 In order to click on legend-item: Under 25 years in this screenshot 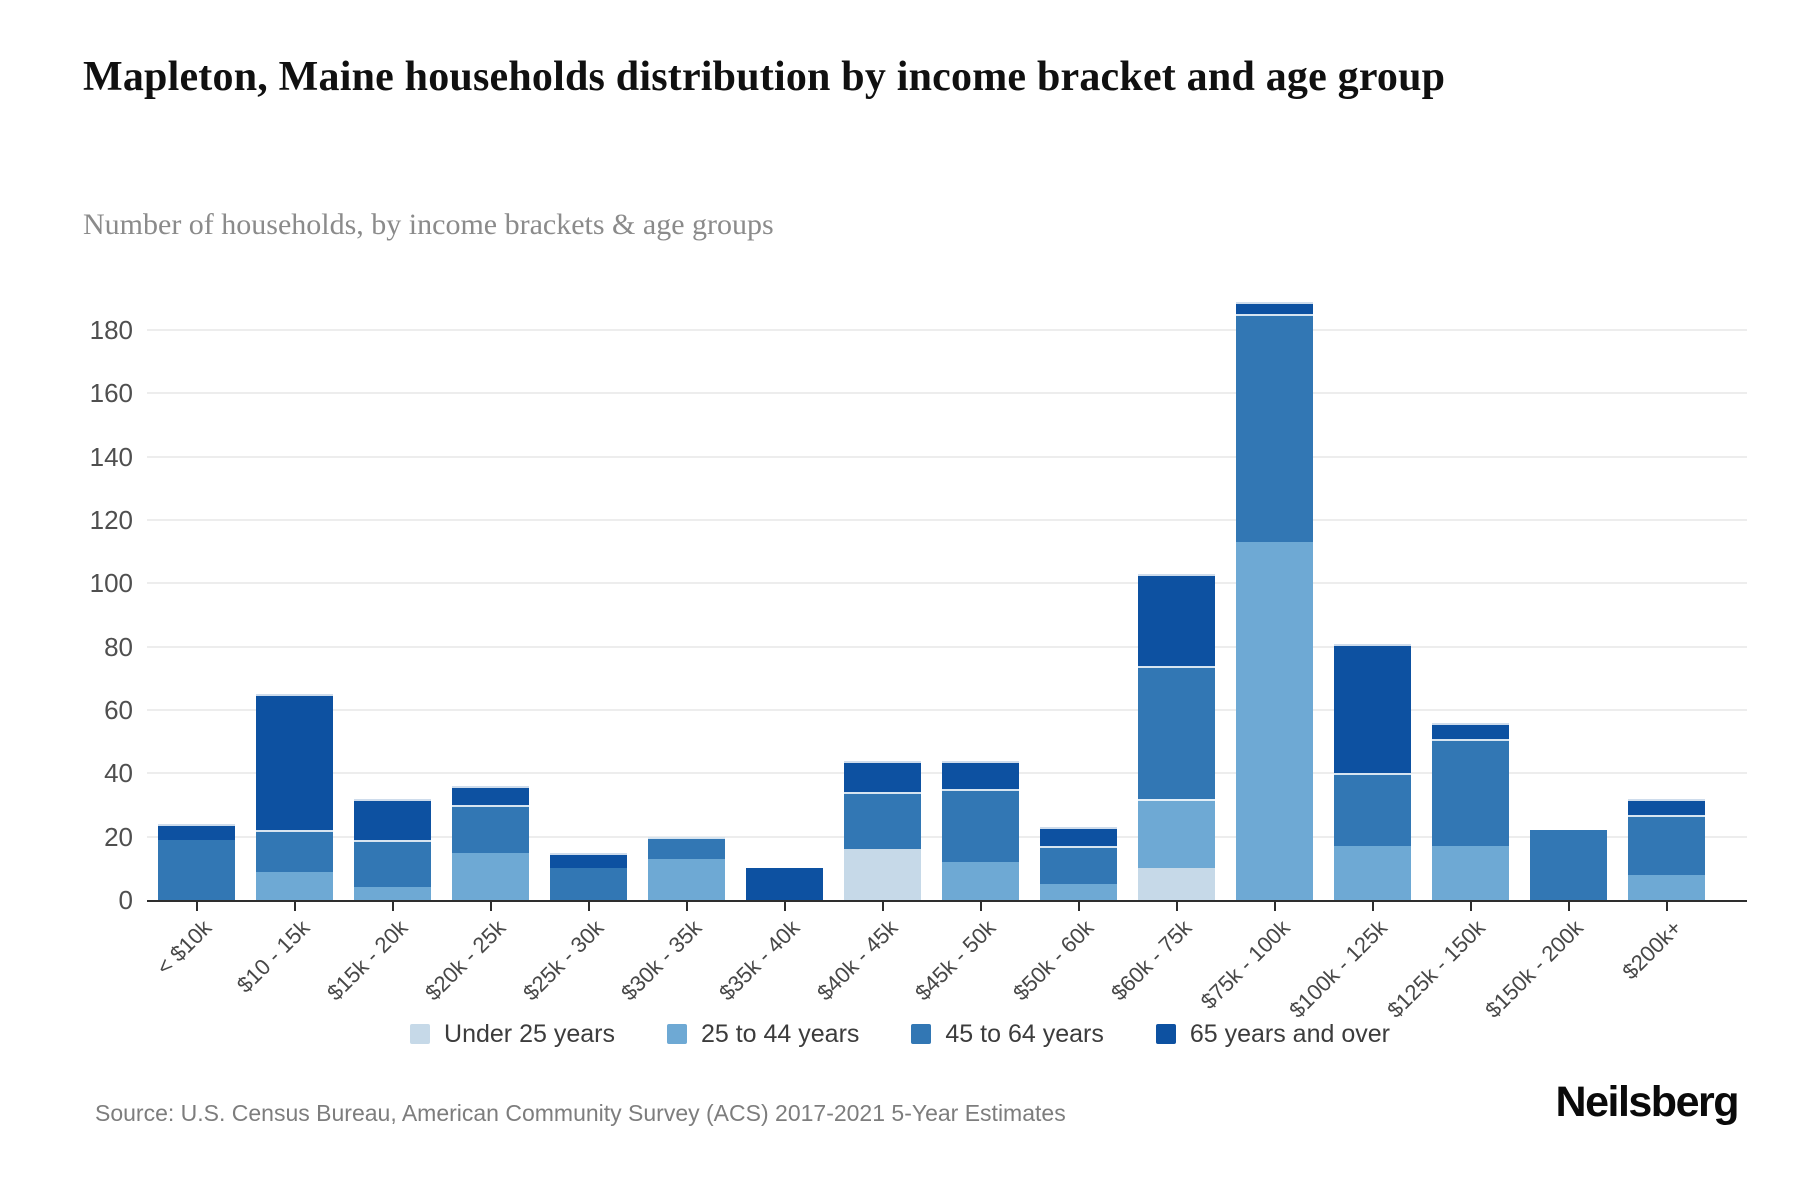, I will do `click(512, 1034)`.